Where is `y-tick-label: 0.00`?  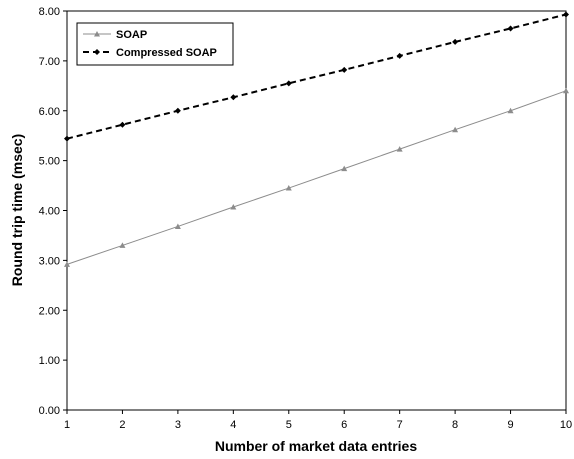
y-tick-label: 0.00 is located at coordinates (49, 411).